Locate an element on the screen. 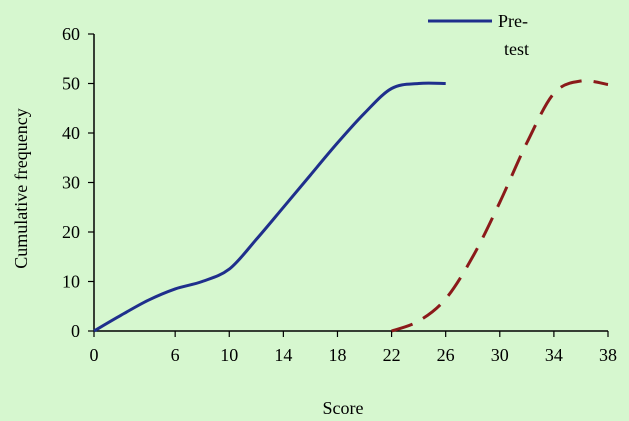 The height and width of the screenshot is (421, 629). x-tick-label: 34 is located at coordinates (554, 355).